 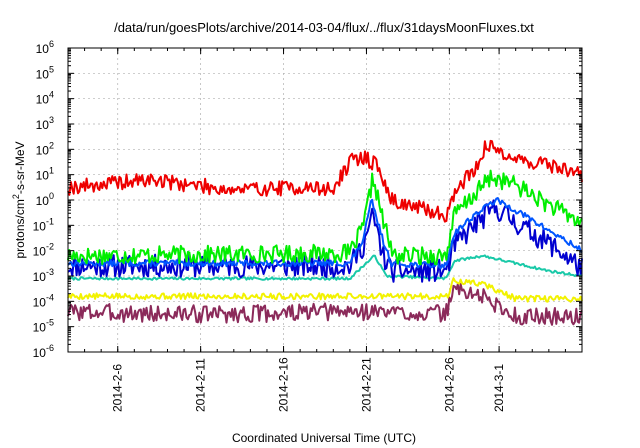 I want to click on y-tick-label: 10², so click(x=45, y=148).